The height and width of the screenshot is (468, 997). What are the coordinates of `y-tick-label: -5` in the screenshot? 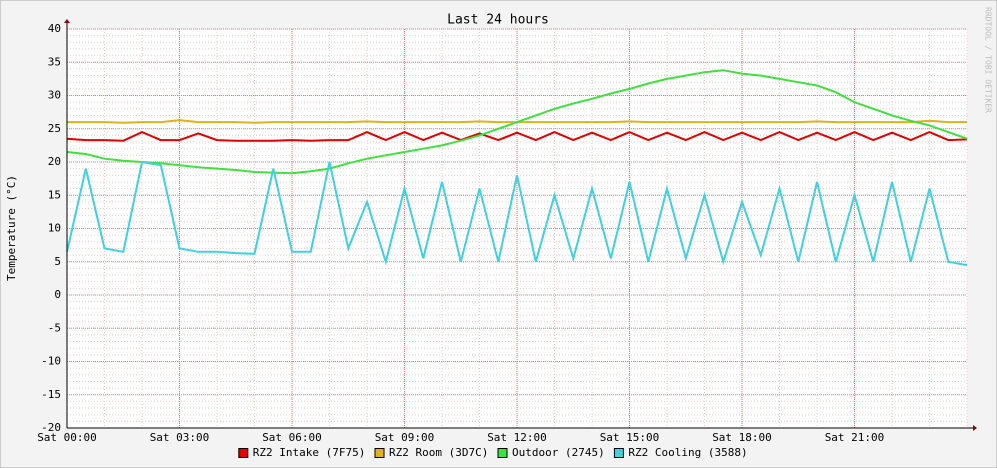 It's located at (54, 327).